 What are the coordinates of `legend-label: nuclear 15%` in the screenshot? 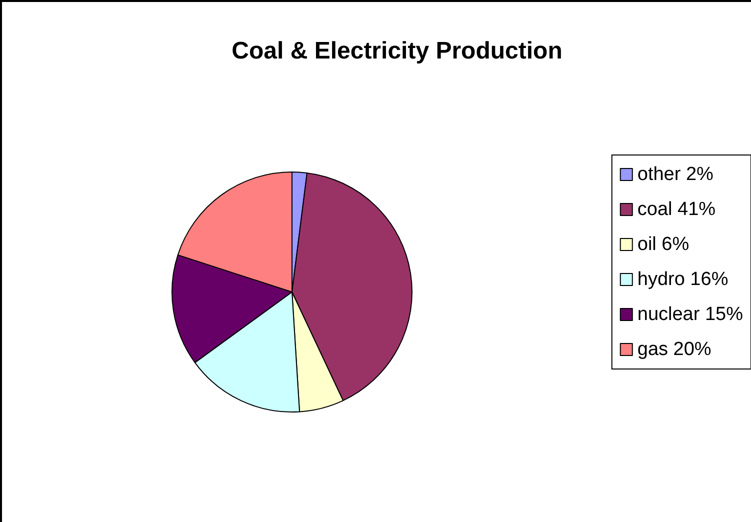 It's located at (690, 314).